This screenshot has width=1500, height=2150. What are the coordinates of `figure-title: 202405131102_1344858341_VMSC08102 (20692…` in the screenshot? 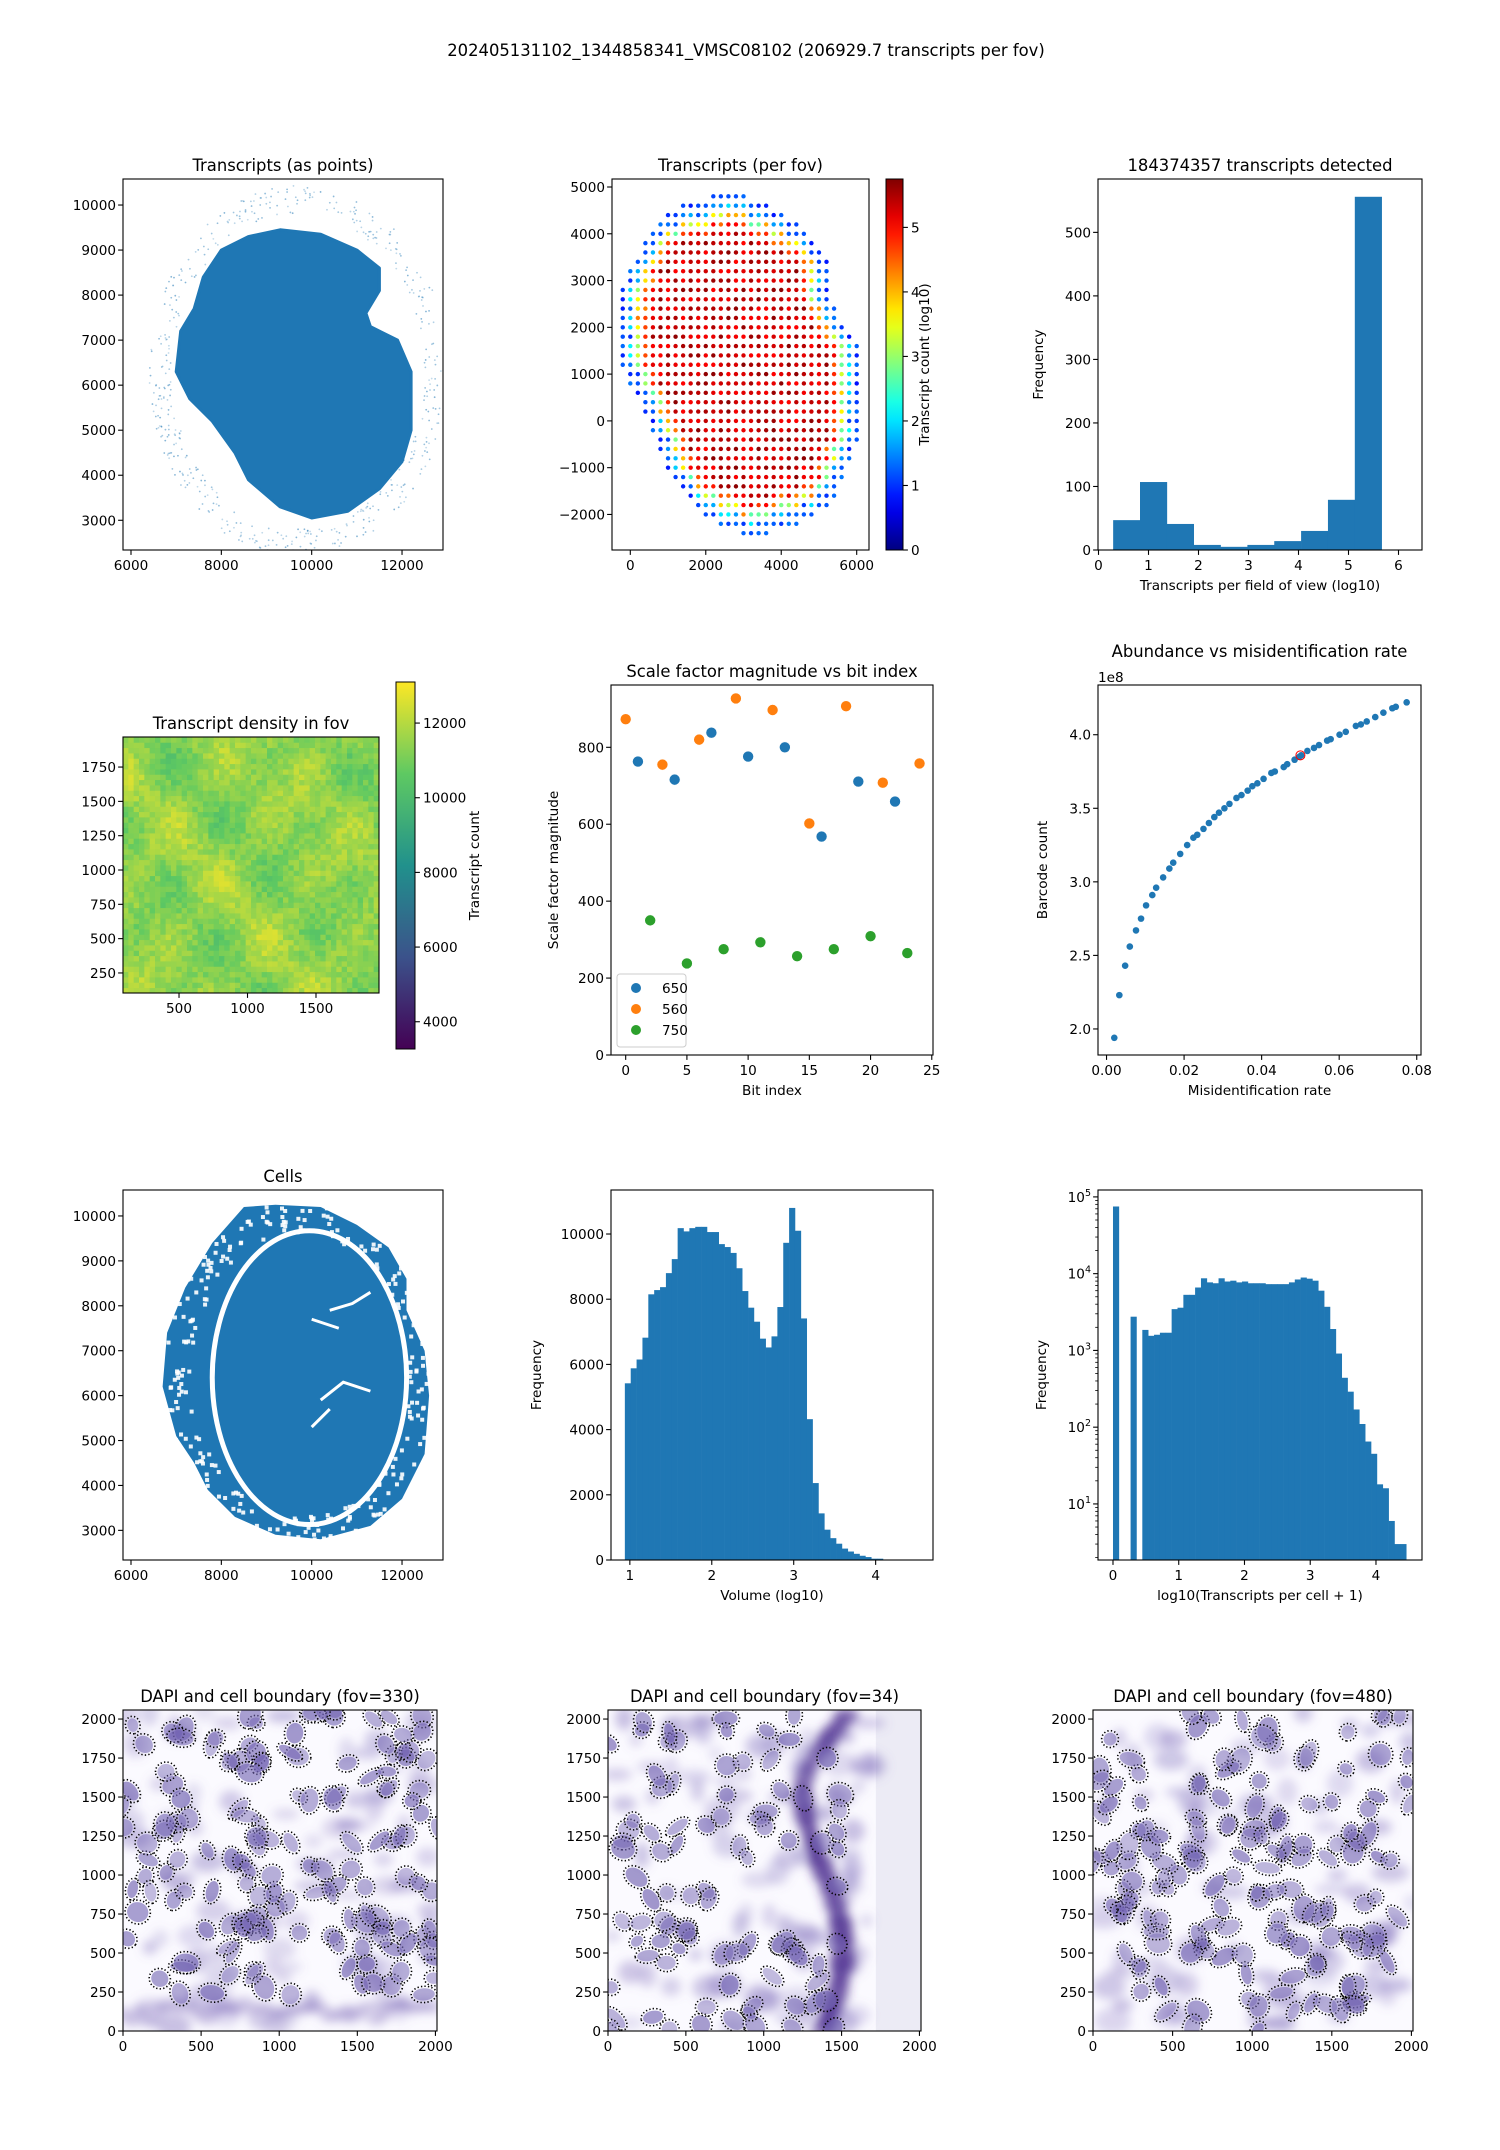 It's located at (746, 51).